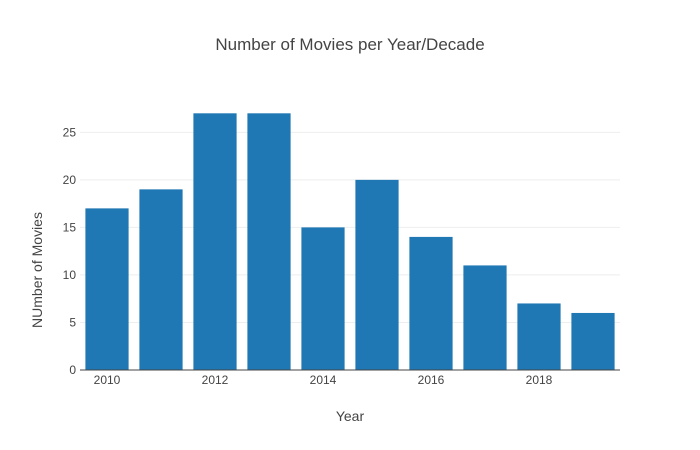  Describe the element at coordinates (70, 227) in the screenshot. I see `y-tick-label: 15` at that location.